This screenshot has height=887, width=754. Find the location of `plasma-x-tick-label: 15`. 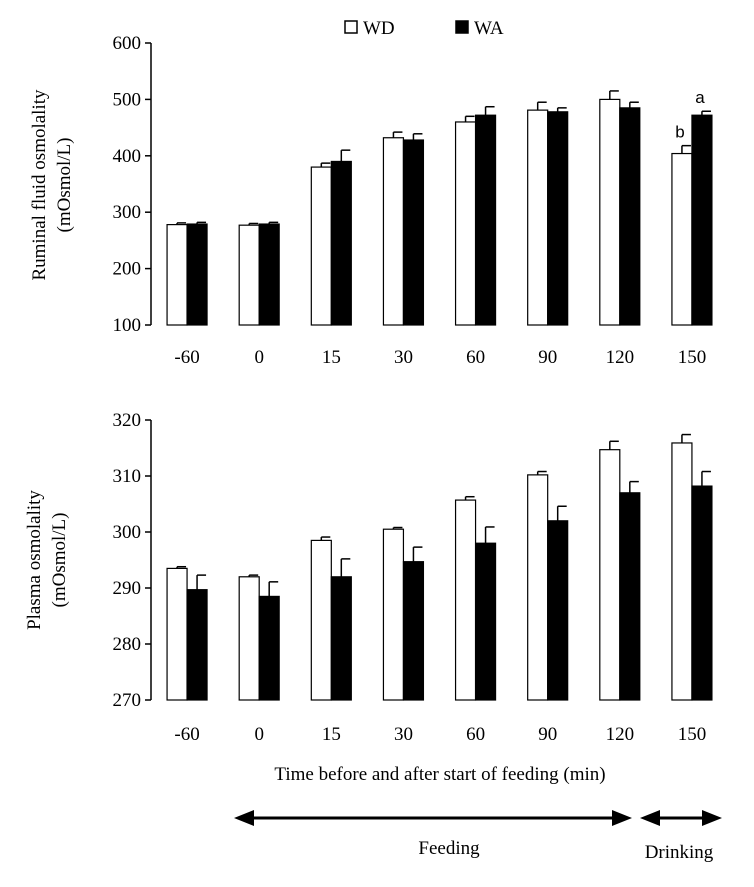

plasma-x-tick-label: 15 is located at coordinates (331, 734).